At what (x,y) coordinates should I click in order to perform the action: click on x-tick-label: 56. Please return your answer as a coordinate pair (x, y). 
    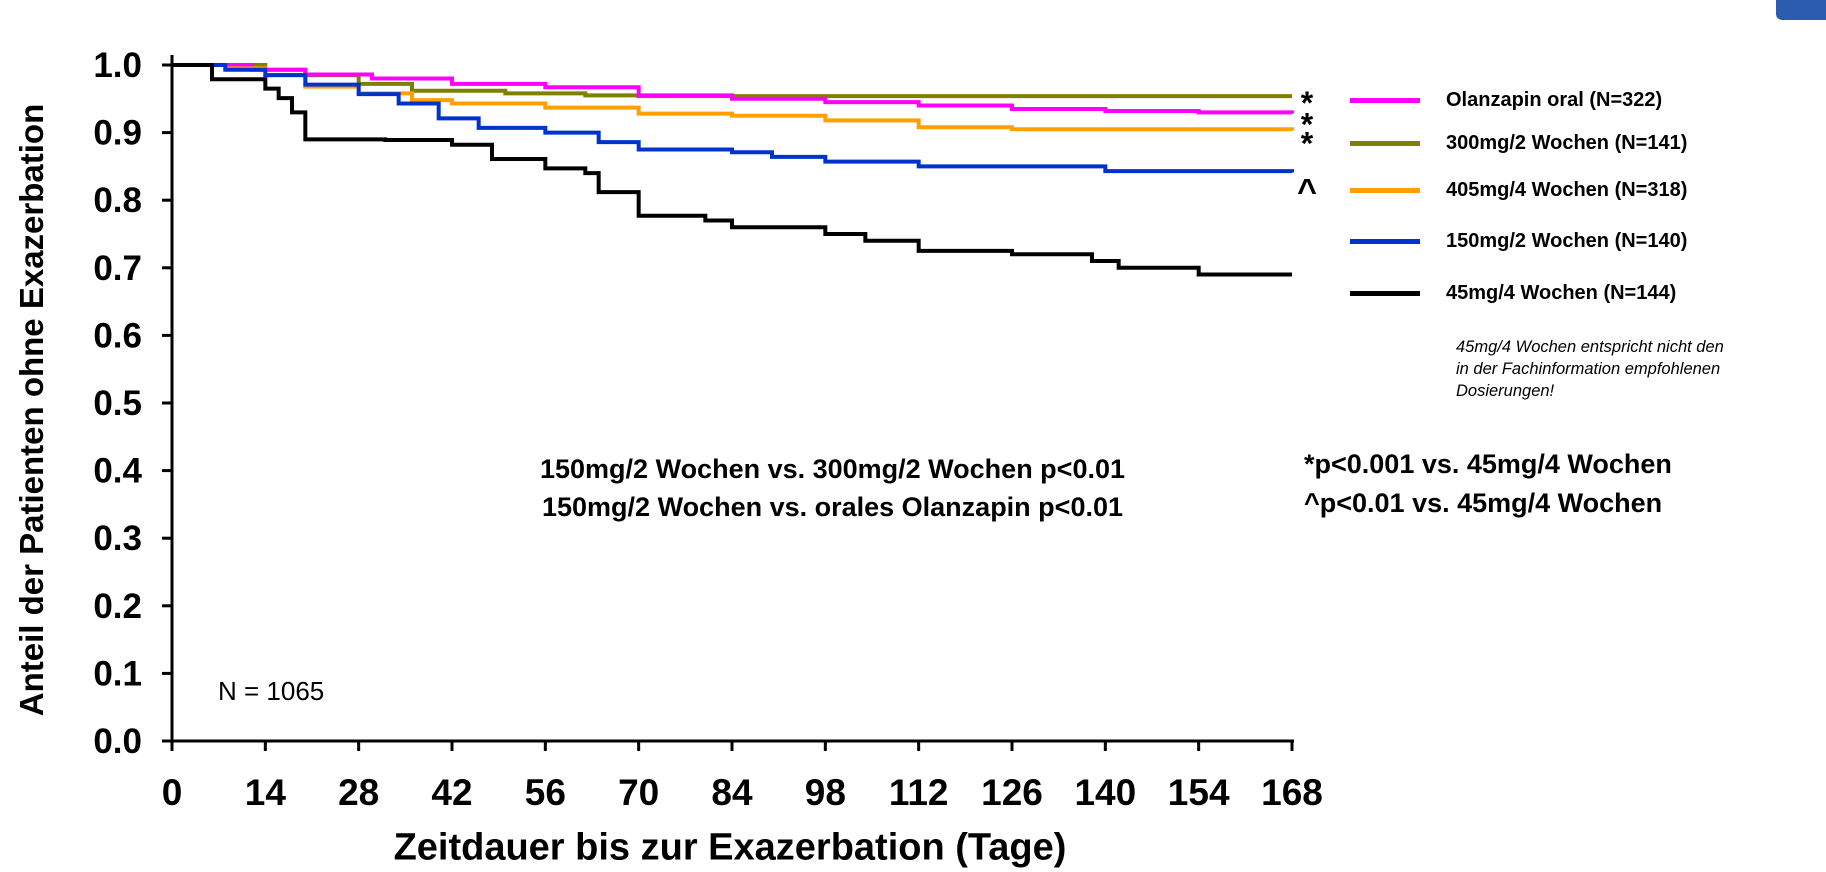
    Looking at the image, I should click on (545, 792).